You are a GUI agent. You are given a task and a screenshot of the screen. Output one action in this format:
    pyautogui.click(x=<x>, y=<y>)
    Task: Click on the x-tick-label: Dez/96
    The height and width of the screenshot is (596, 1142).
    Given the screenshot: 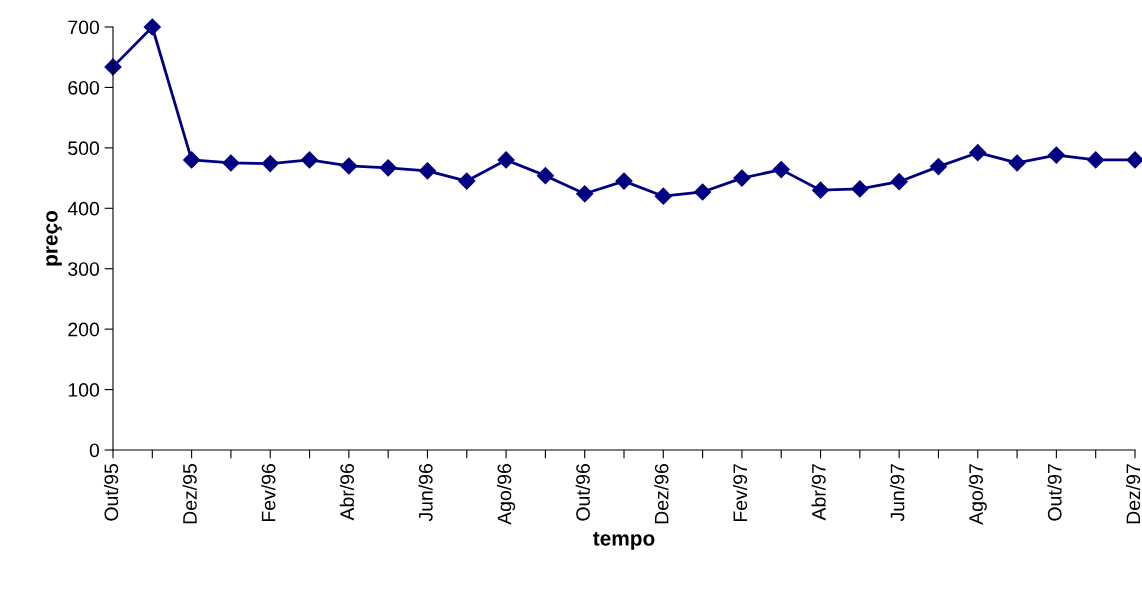 What is the action you would take?
    pyautogui.click(x=661, y=494)
    